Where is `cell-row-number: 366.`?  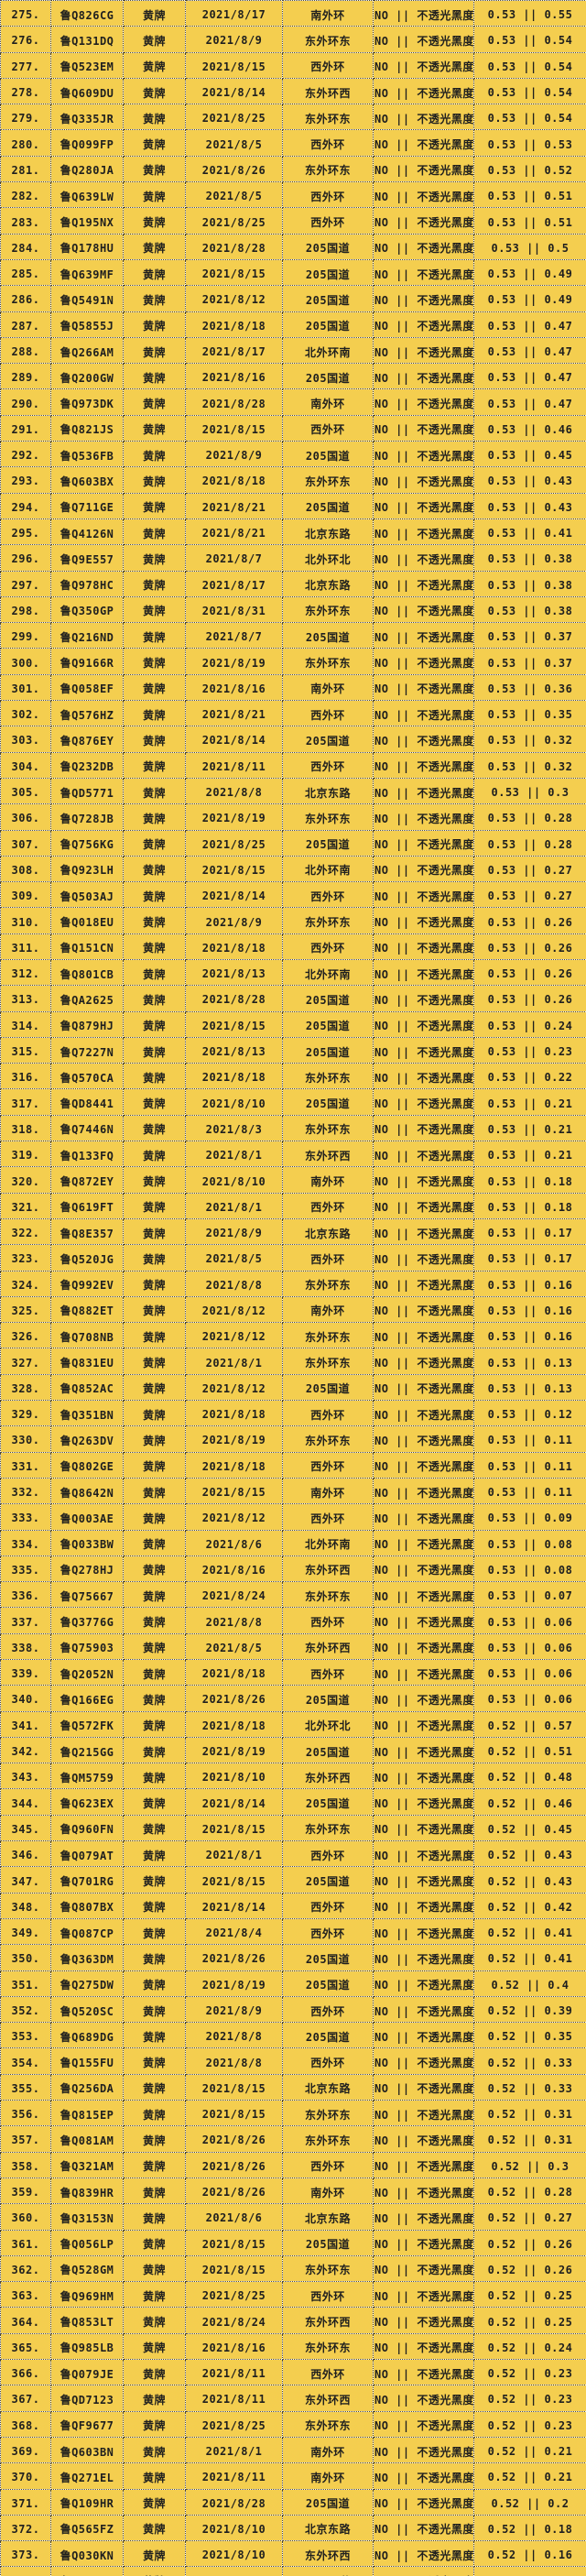 cell-row-number: 366. is located at coordinates (26, 2373).